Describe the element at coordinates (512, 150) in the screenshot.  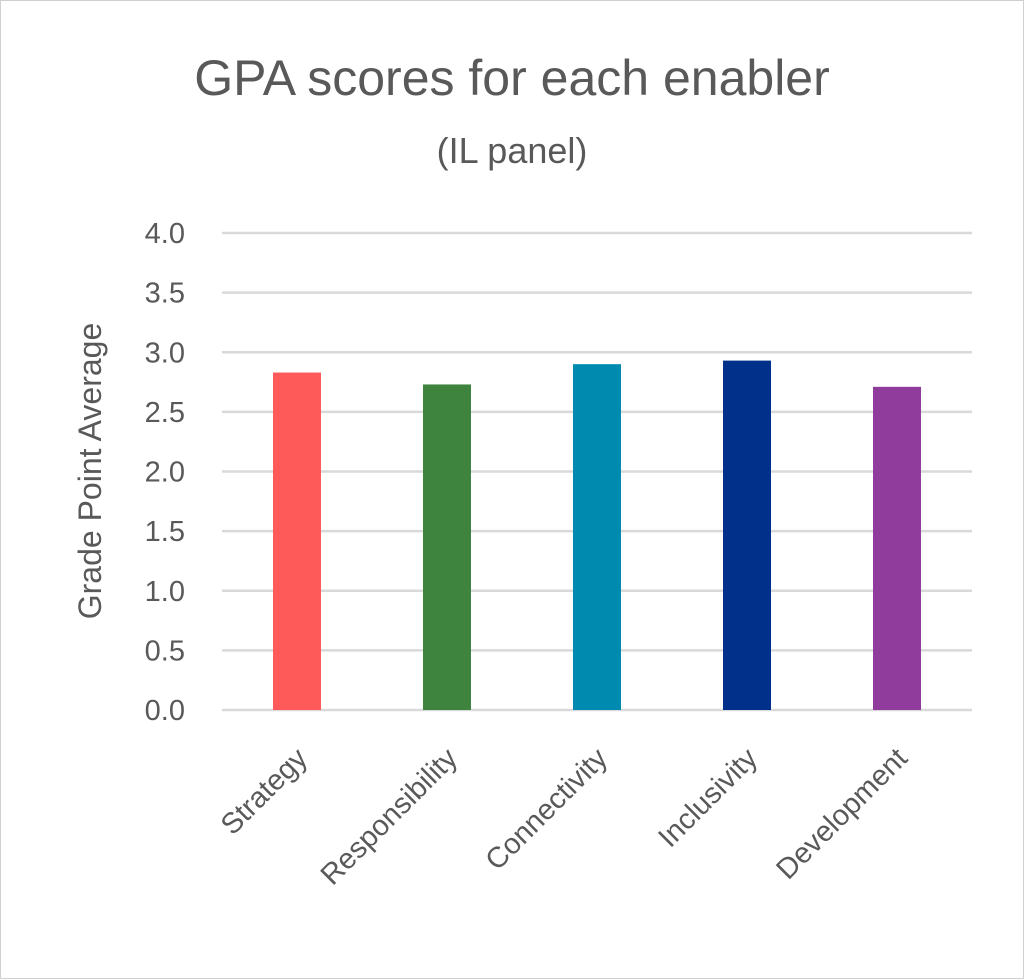
I see `chart-subtitle: (IL panel)` at that location.